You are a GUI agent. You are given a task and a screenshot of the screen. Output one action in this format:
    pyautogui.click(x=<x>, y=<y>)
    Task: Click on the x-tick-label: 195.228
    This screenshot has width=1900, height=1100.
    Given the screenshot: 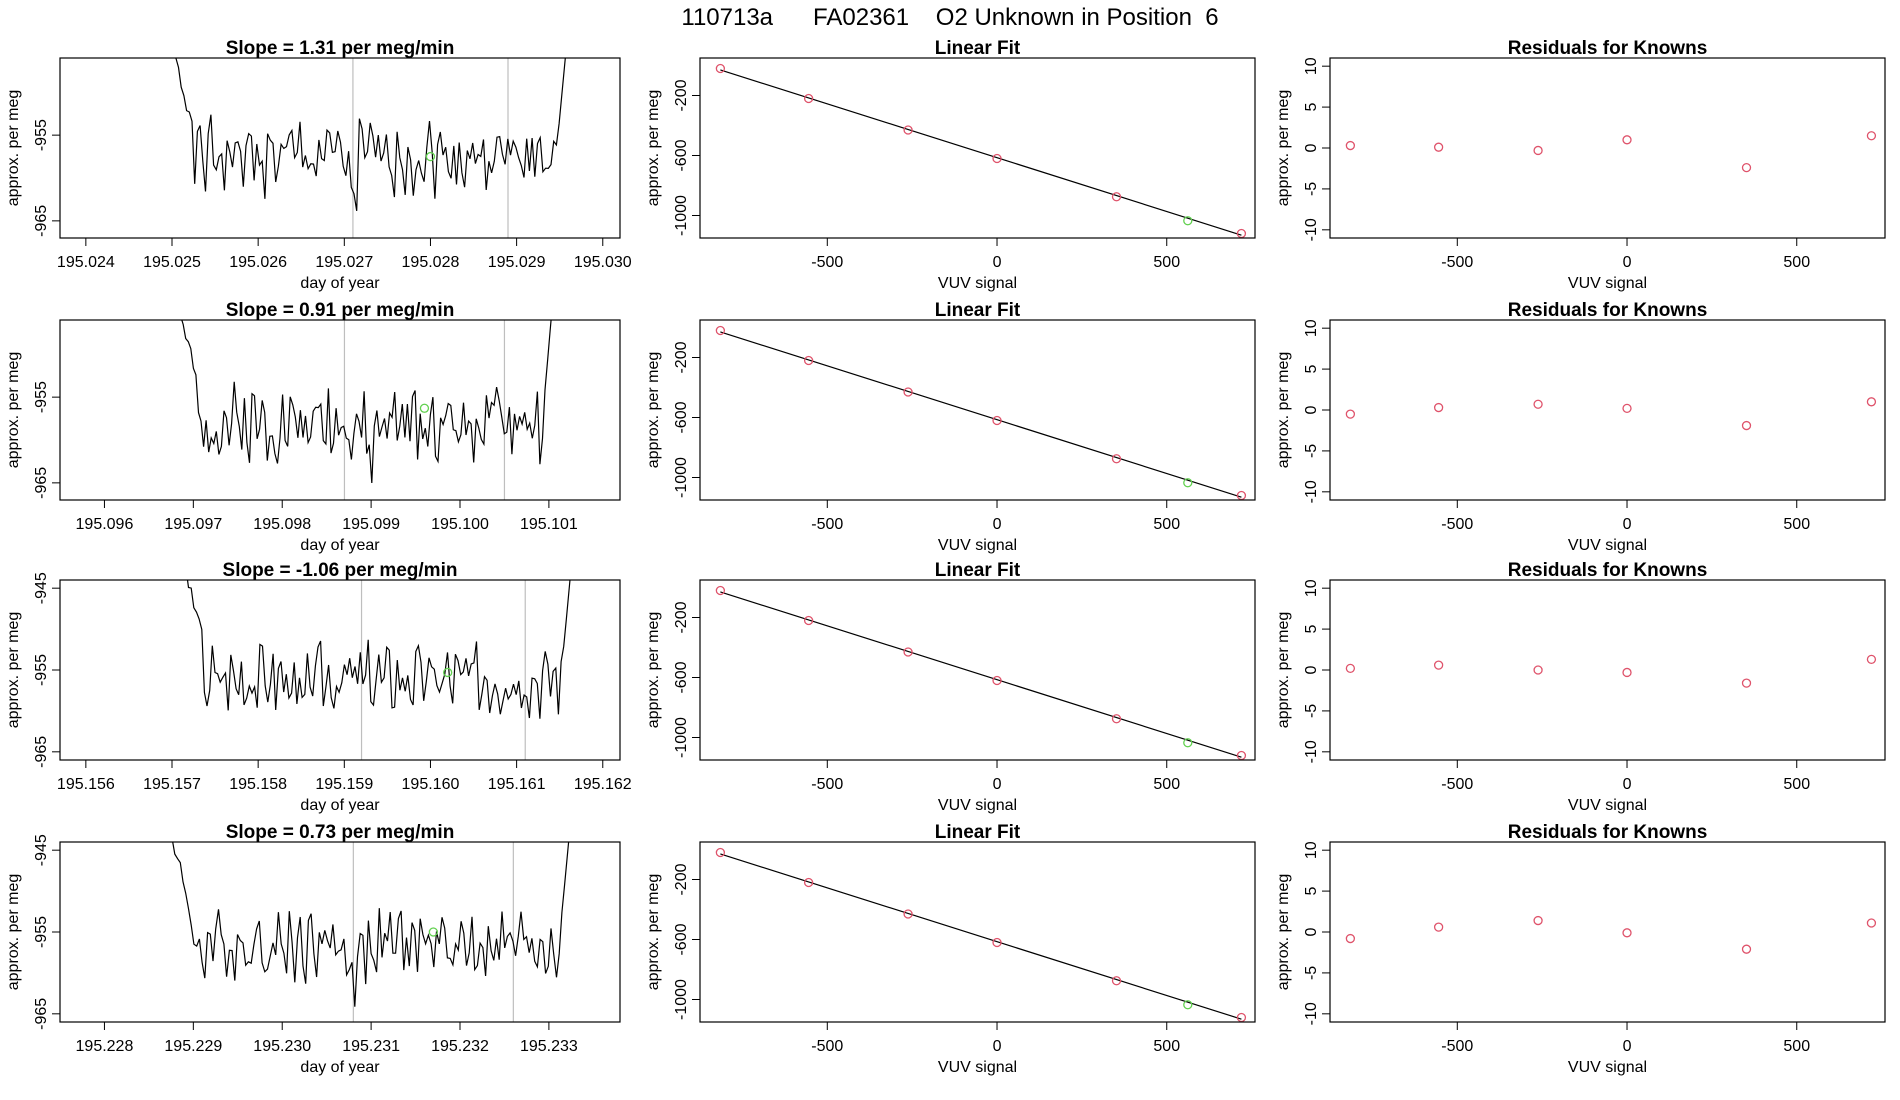 What is the action you would take?
    pyautogui.click(x=105, y=1046)
    